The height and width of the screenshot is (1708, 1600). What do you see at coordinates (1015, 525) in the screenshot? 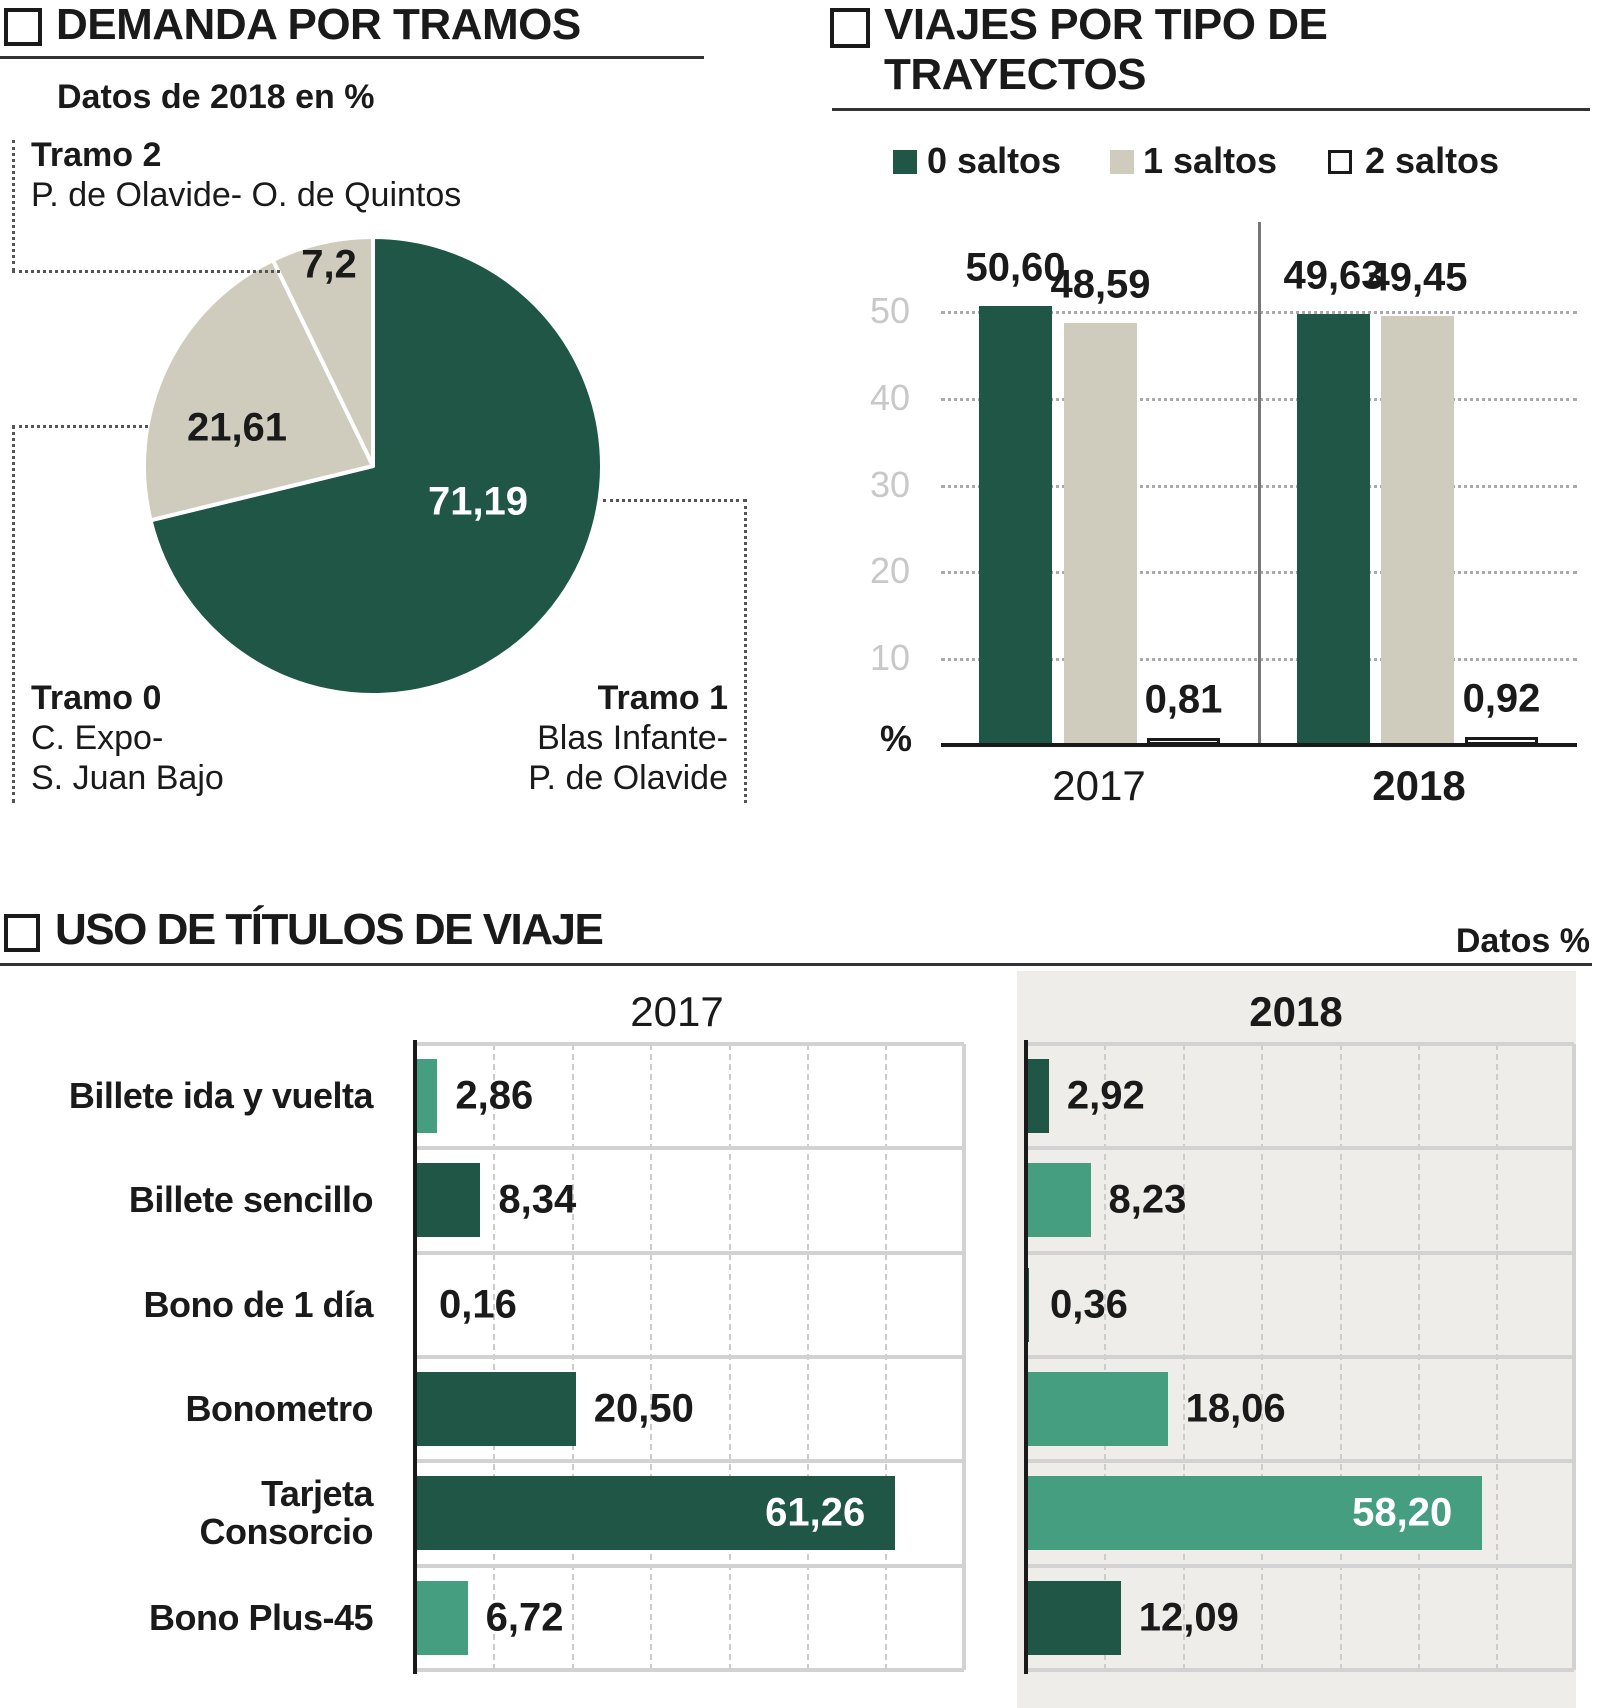
I see `bar-0-saltos-2017` at bounding box center [1015, 525].